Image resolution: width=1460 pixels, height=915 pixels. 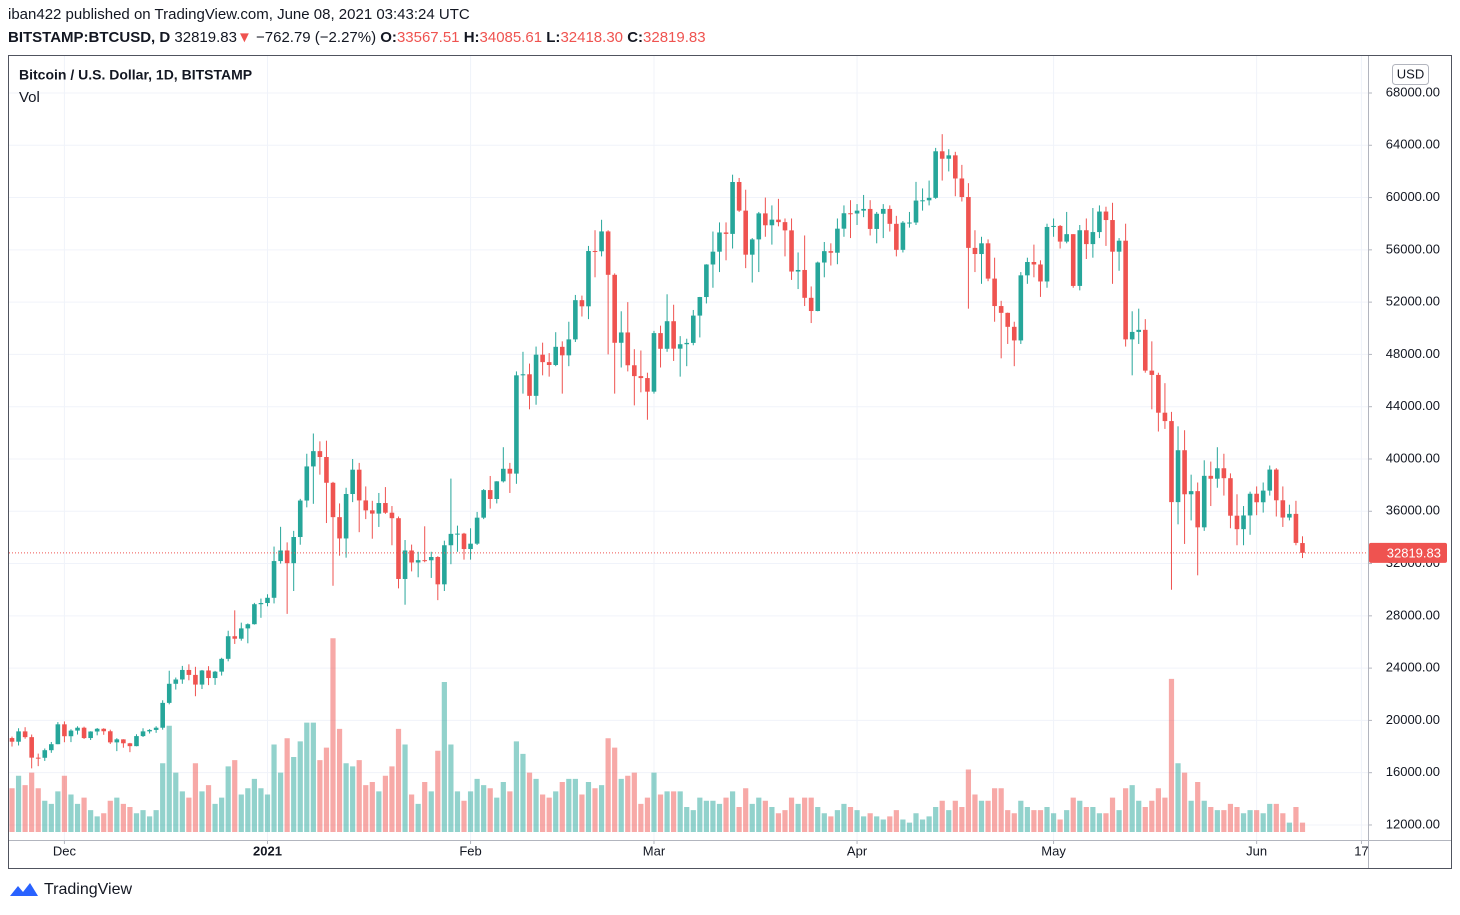 What do you see at coordinates (70, 890) in the screenshot?
I see `footer: TradingView` at bounding box center [70, 890].